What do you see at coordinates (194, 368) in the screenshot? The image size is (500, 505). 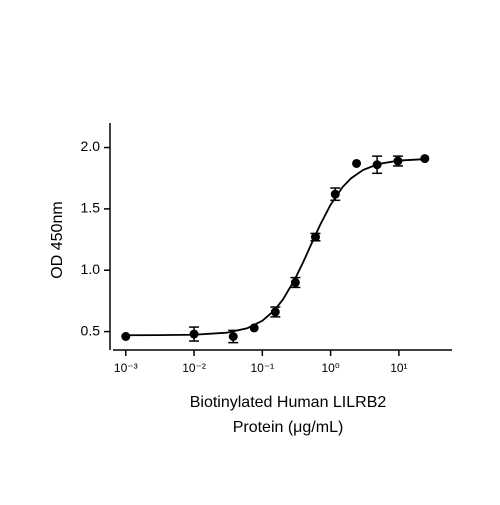 I see `x-tick-label: 10⁻²` at bounding box center [194, 368].